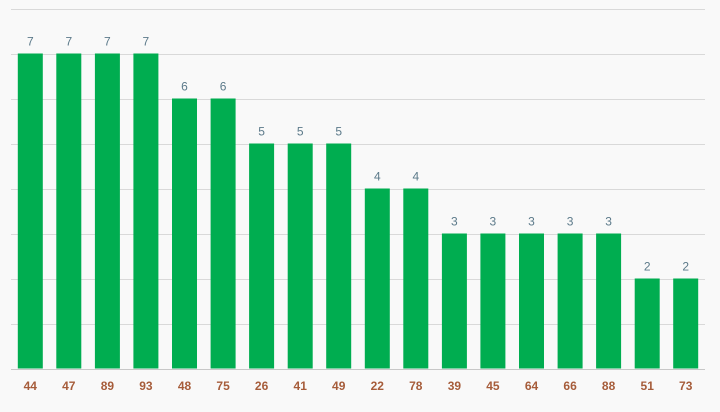 Image resolution: width=720 pixels, height=412 pixels. I want to click on x-tick-label-22: 22, so click(378, 386).